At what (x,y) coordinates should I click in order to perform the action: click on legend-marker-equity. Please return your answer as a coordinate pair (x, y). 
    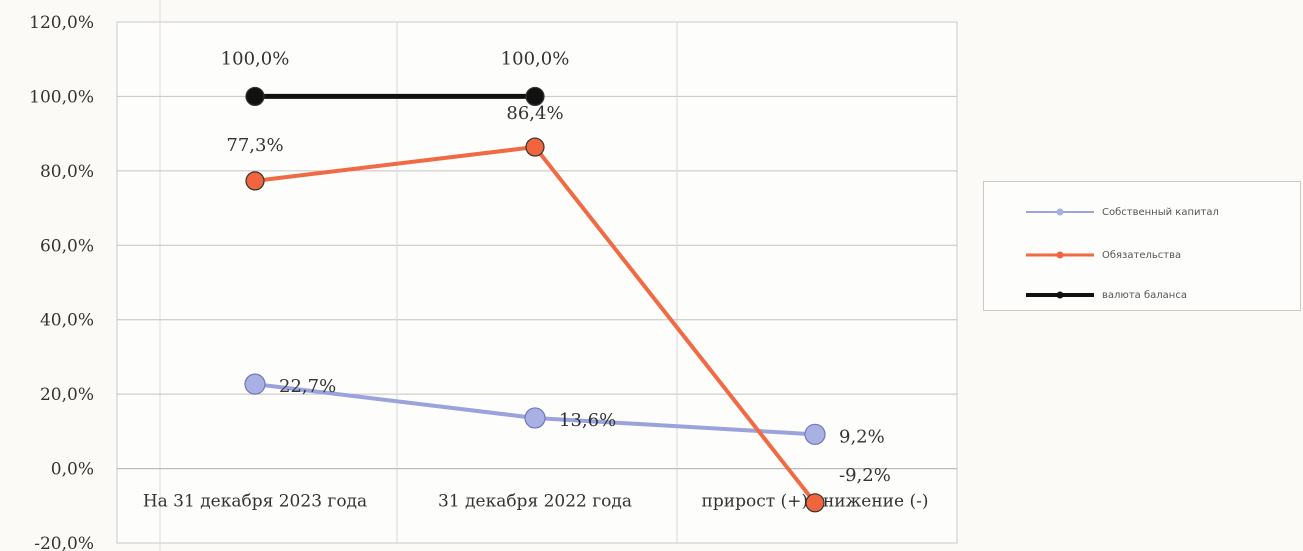
    Looking at the image, I should click on (1060, 212).